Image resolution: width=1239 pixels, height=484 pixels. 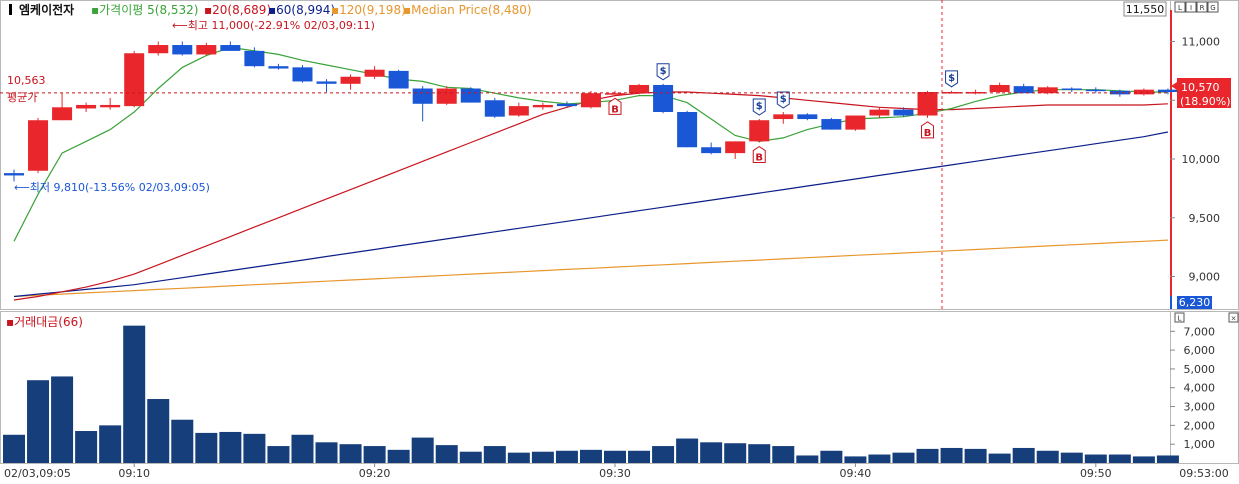 I want to click on volume-corner-l-icon, so click(x=1179, y=317).